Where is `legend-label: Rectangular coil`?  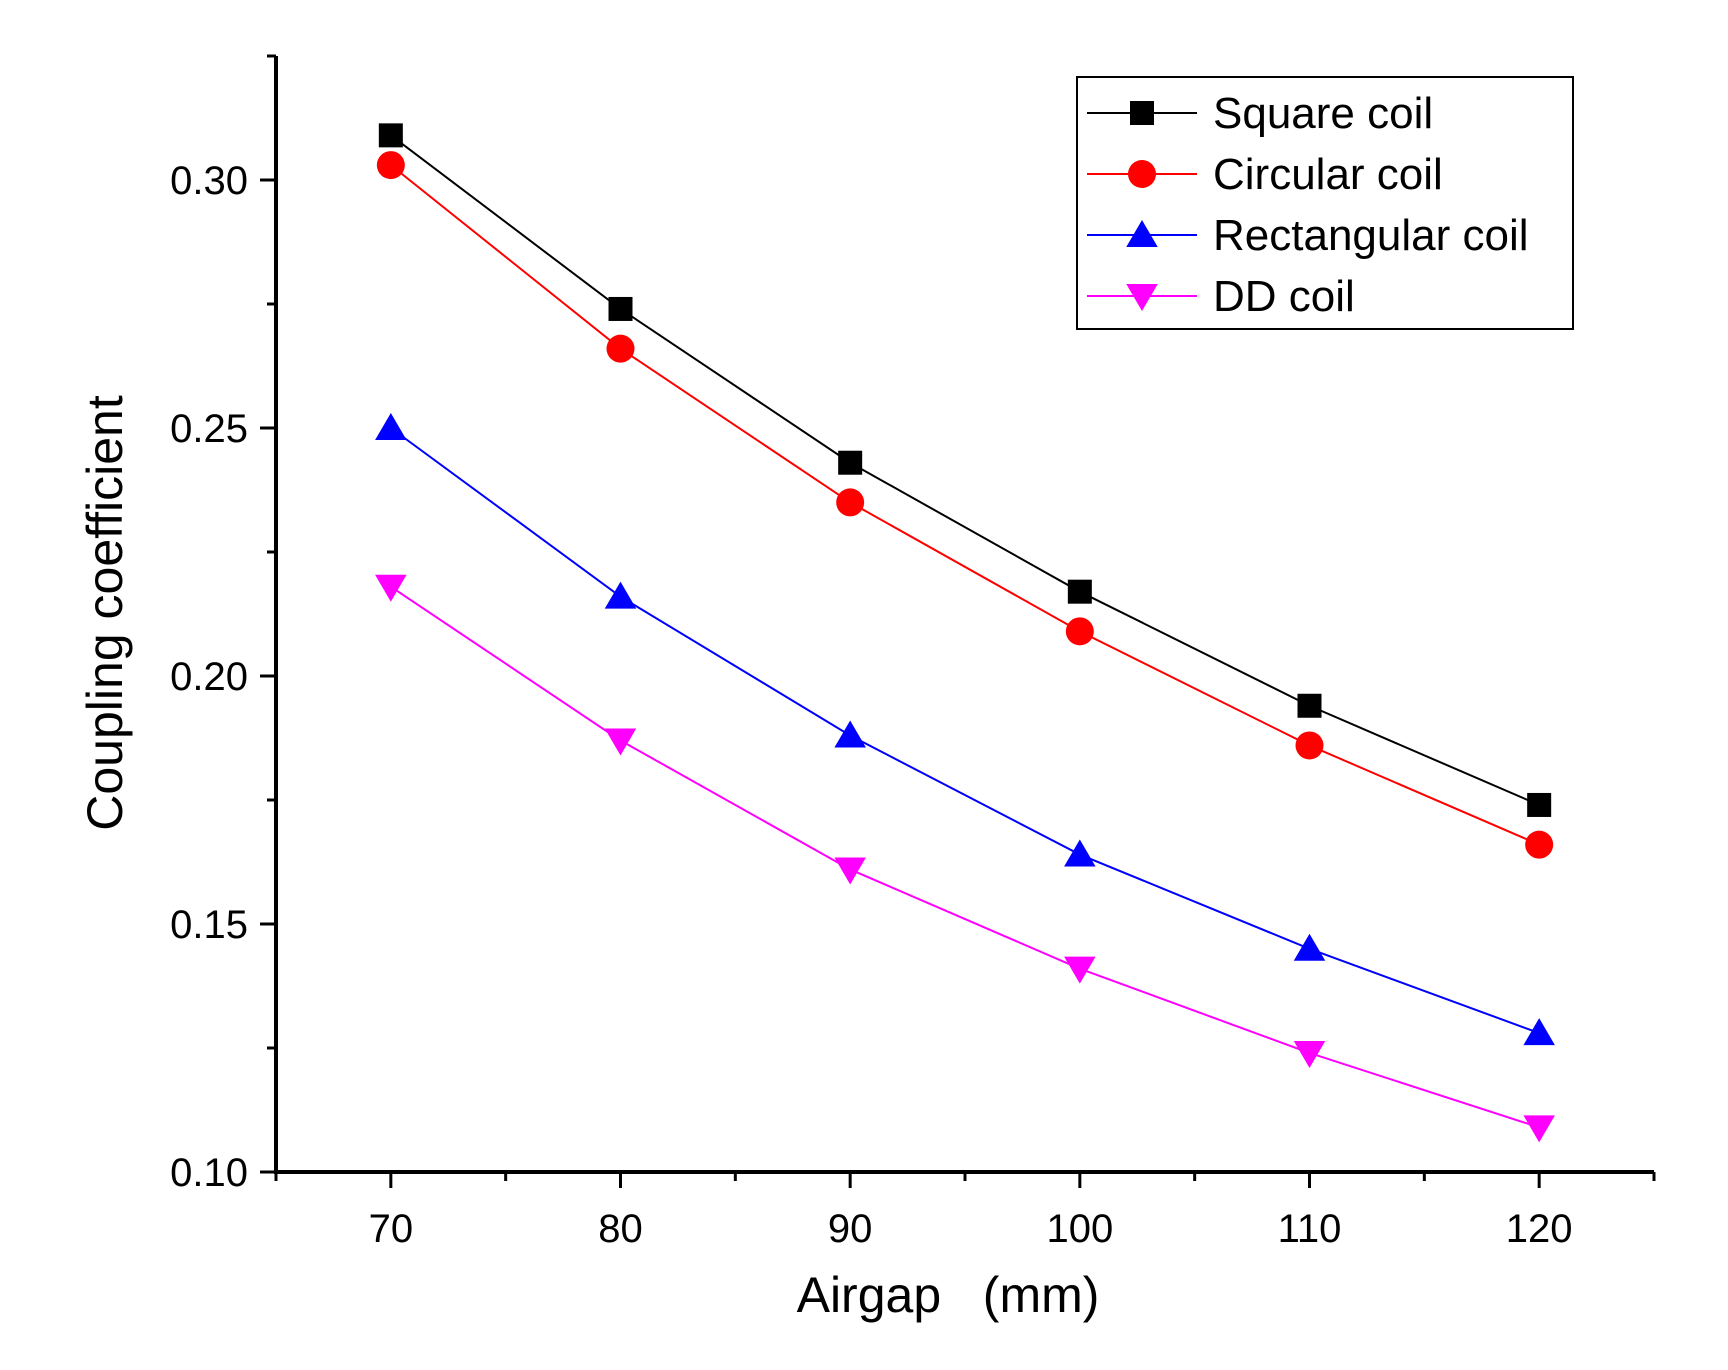 legend-label: Rectangular coil is located at coordinates (1371, 235).